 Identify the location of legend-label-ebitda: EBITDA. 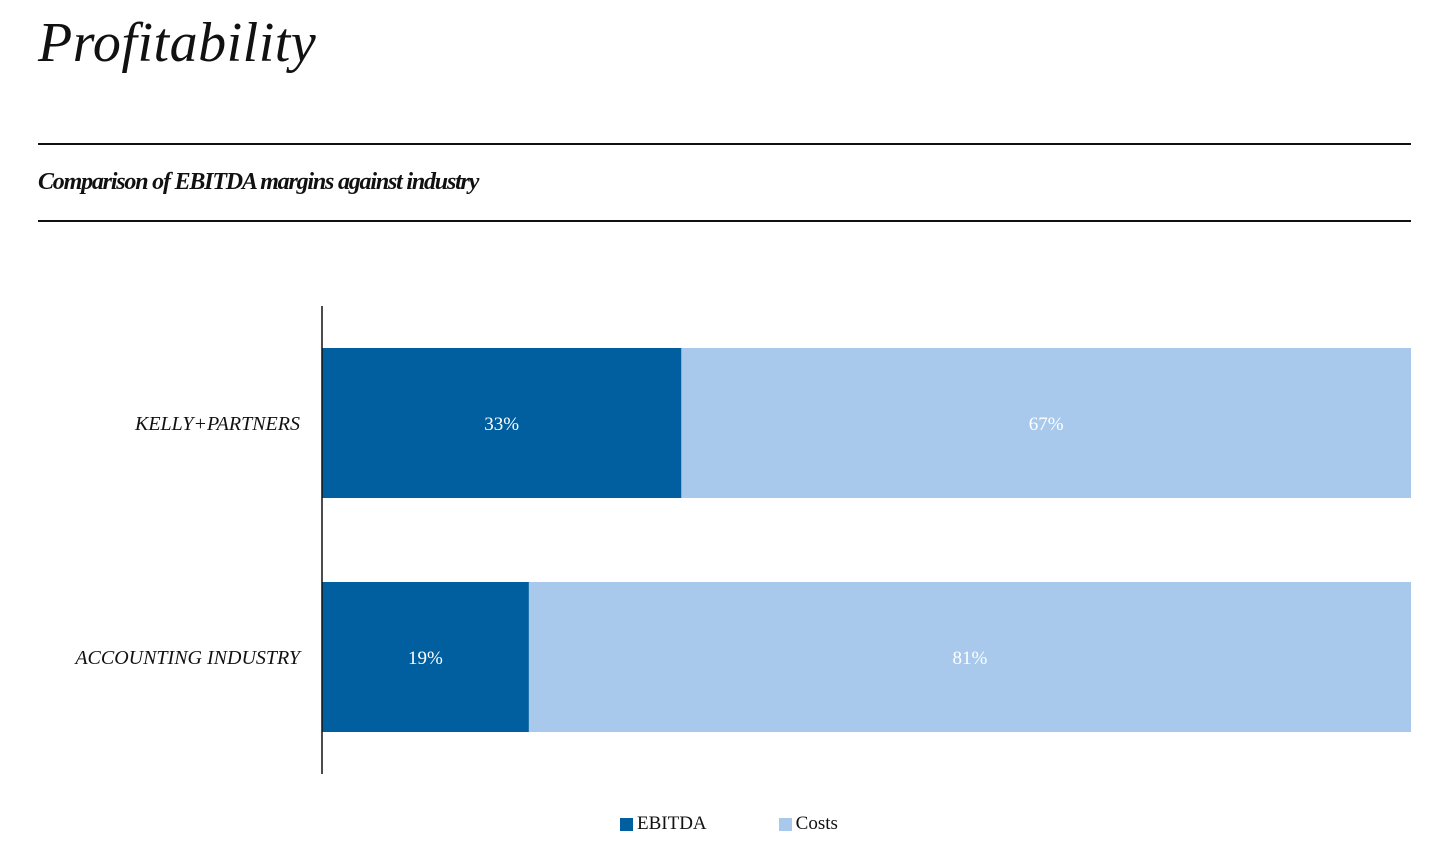
(672, 823).